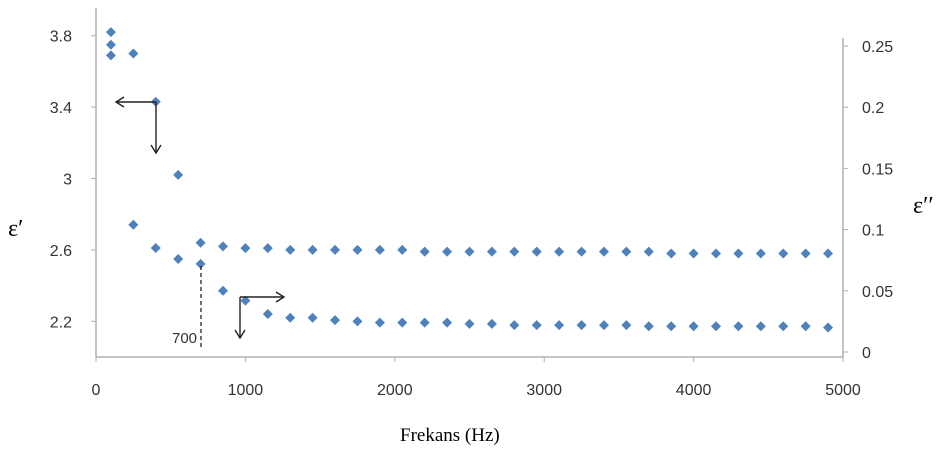 The height and width of the screenshot is (449, 950). Describe the element at coordinates (61, 108) in the screenshot. I see `left-tick-label: 3.4` at that location.